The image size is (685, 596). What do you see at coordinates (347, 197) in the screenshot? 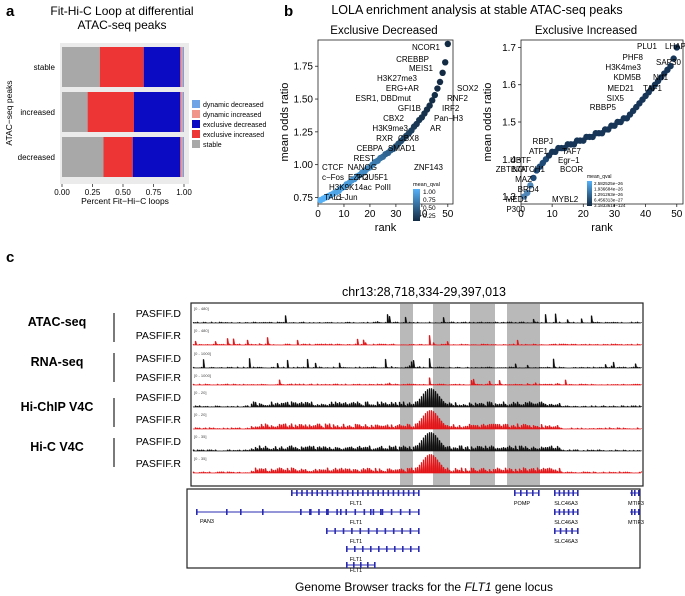
I see `b1-point-label: c−Jun` at bounding box center [347, 197].